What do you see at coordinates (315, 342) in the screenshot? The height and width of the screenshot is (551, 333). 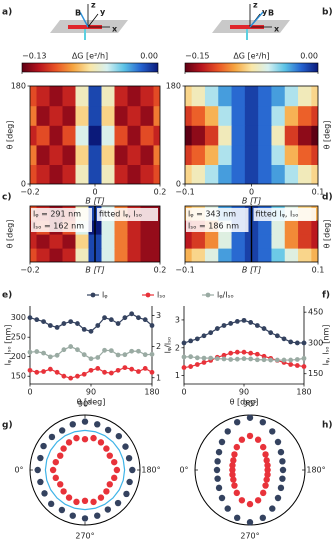 I see `y2-tick-label: 300` at bounding box center [315, 342].